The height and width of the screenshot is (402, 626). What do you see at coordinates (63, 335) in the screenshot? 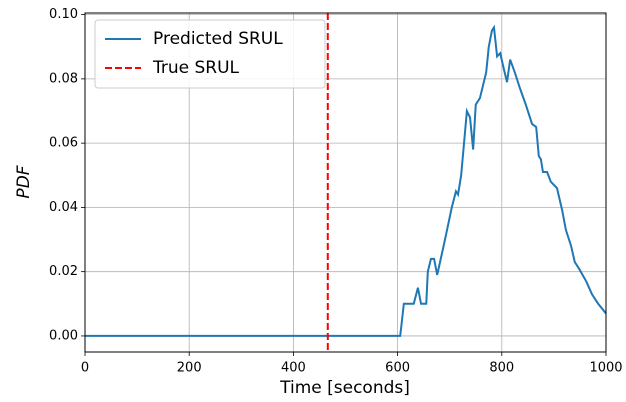
I see `y-tick-label: 0.00` at bounding box center [63, 335].